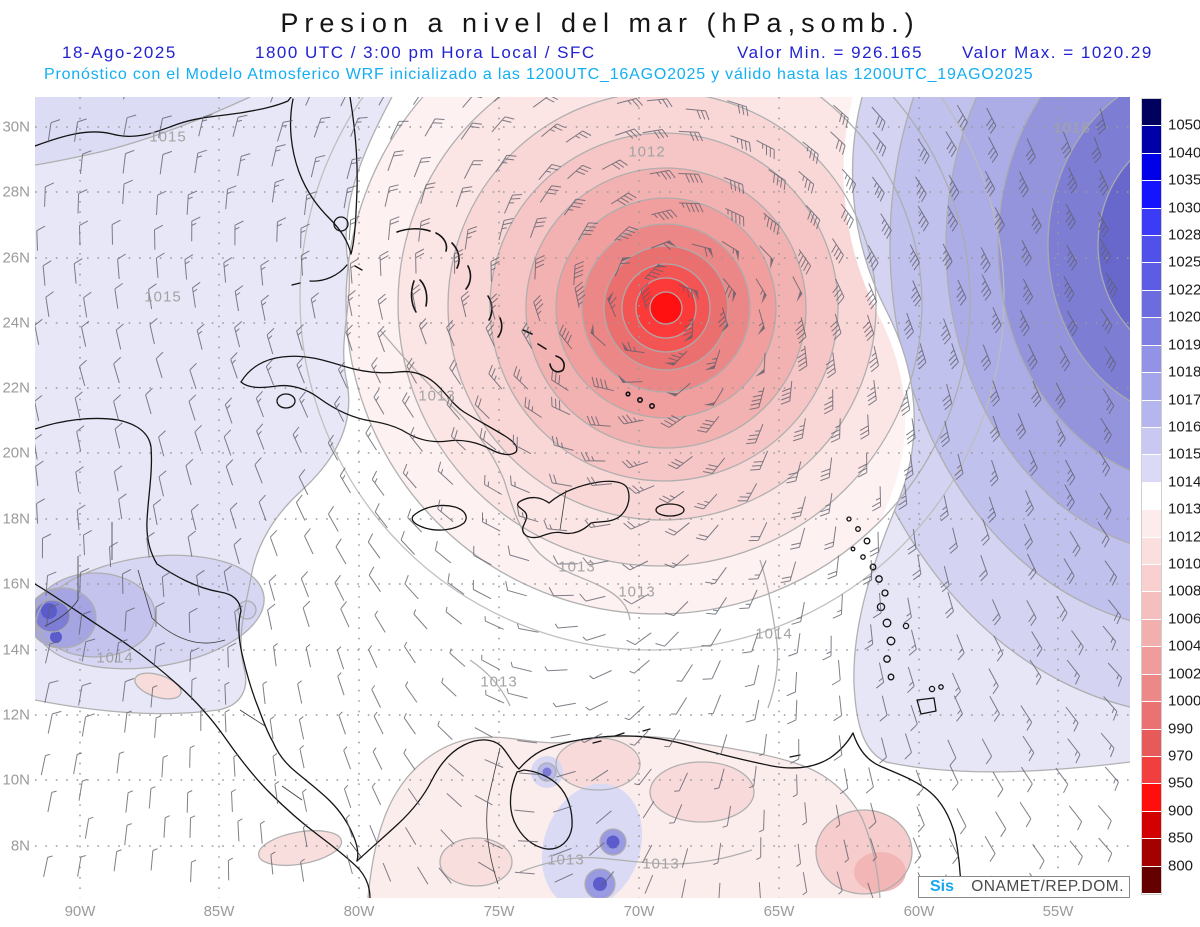 The image size is (1200, 927). I want to click on lat-tick-label: 30N, so click(16, 127).